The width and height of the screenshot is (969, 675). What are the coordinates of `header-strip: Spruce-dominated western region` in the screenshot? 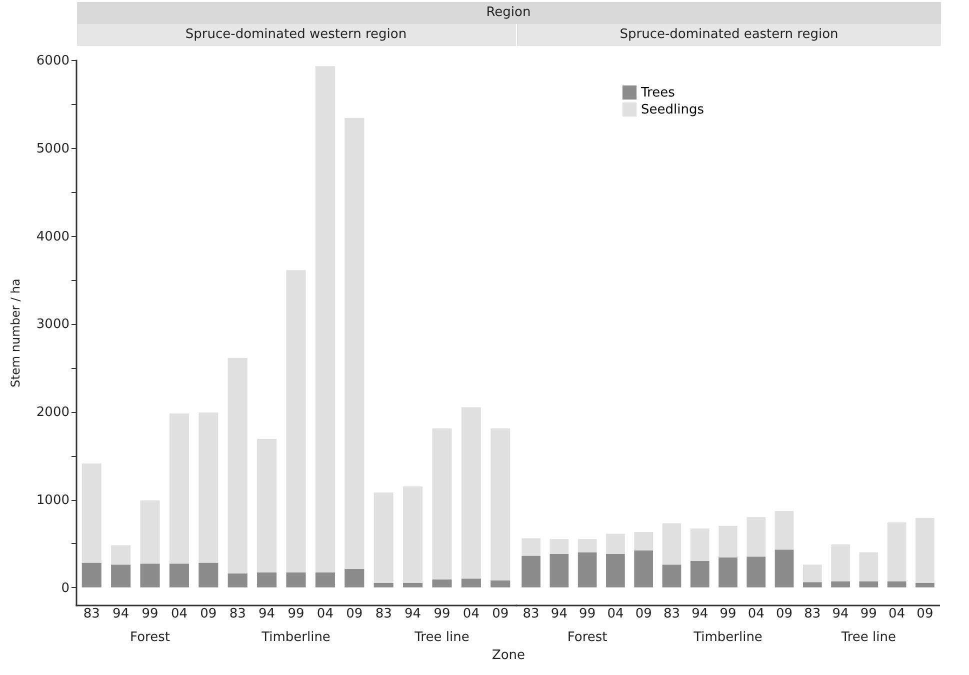 It's located at (296, 35).